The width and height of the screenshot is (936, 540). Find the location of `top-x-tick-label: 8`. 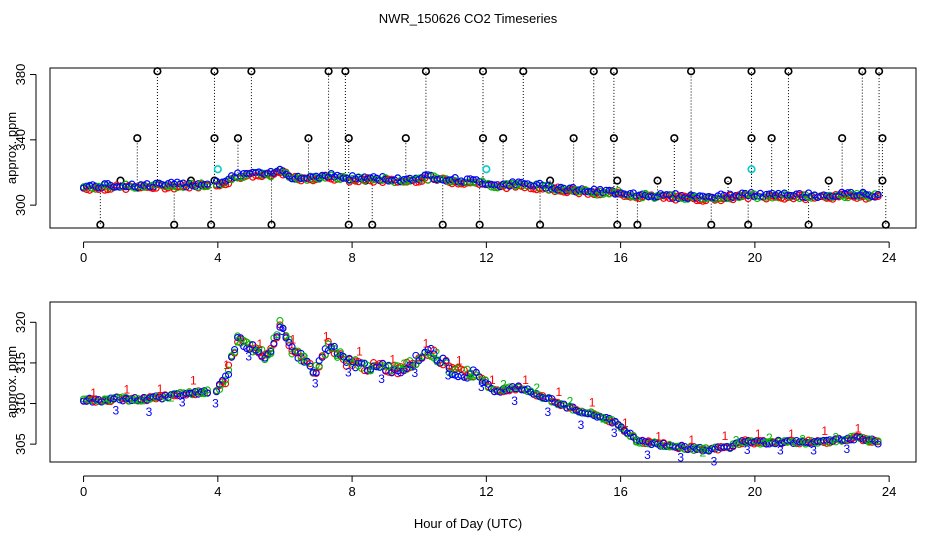

top-x-tick-label: 8 is located at coordinates (351, 257).